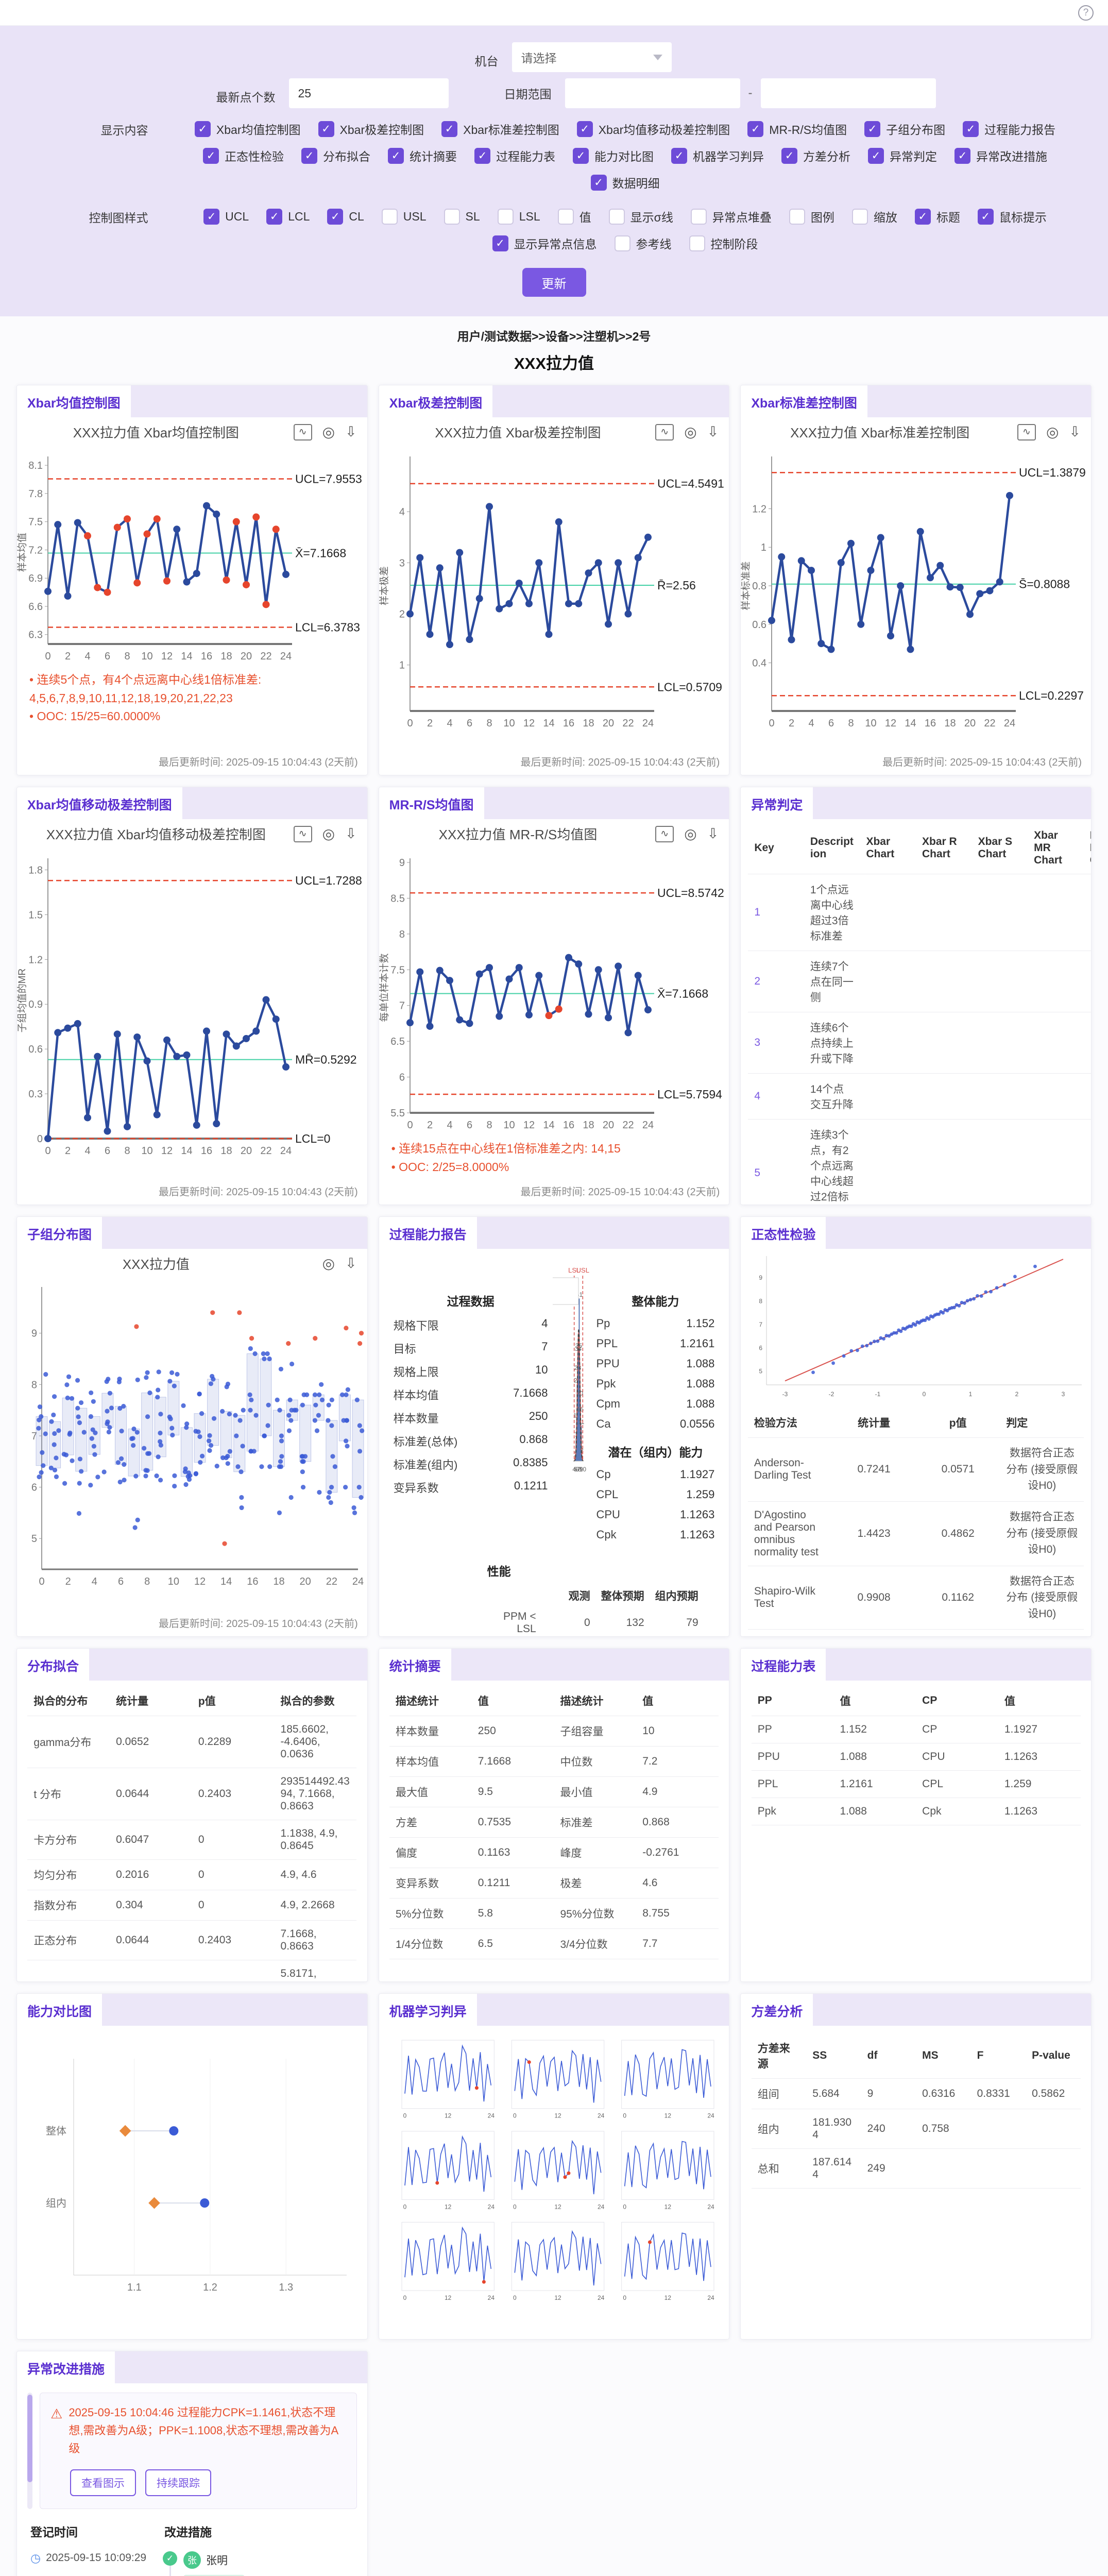 This screenshot has height=2576, width=1108. Describe the element at coordinates (192, 2172) in the screenshot. I see `capability-compare-chart: 1.1 1.2 1.3 整体 组内` at that location.